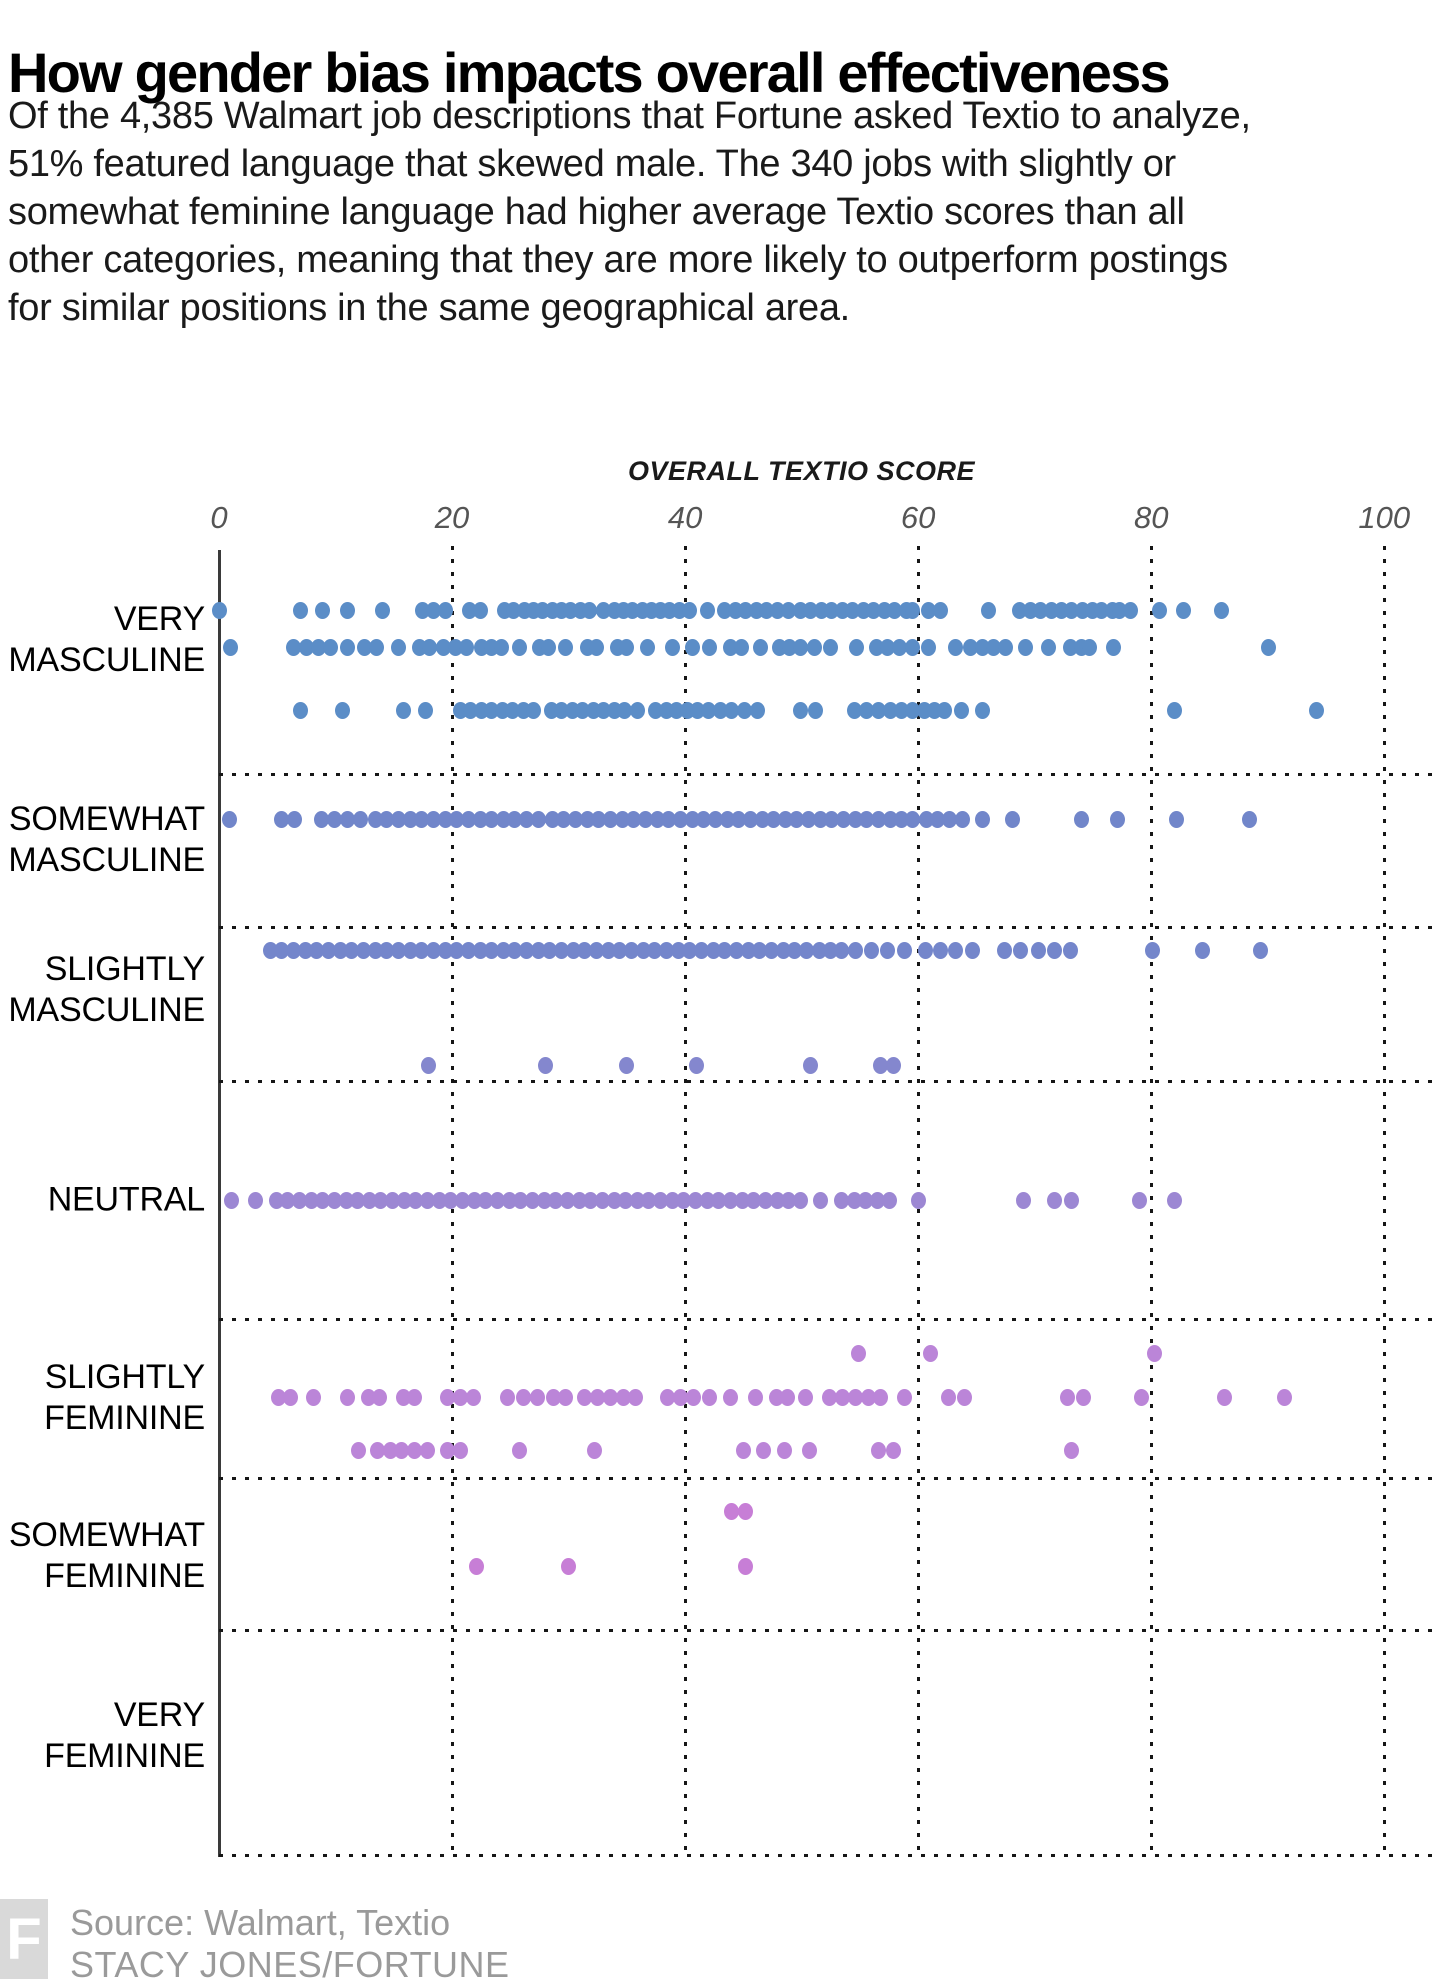 The width and height of the screenshot is (1440, 1986). Describe the element at coordinates (452, 517) in the screenshot. I see `x-tick-label: 20` at that location.